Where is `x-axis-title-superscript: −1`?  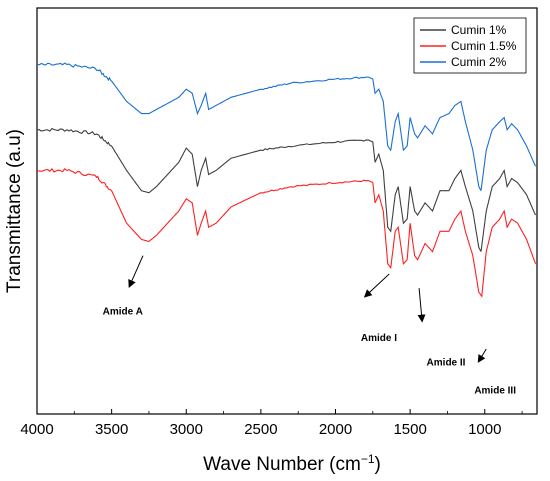
x-axis-title-superscript: −1 is located at coordinates (368, 459).